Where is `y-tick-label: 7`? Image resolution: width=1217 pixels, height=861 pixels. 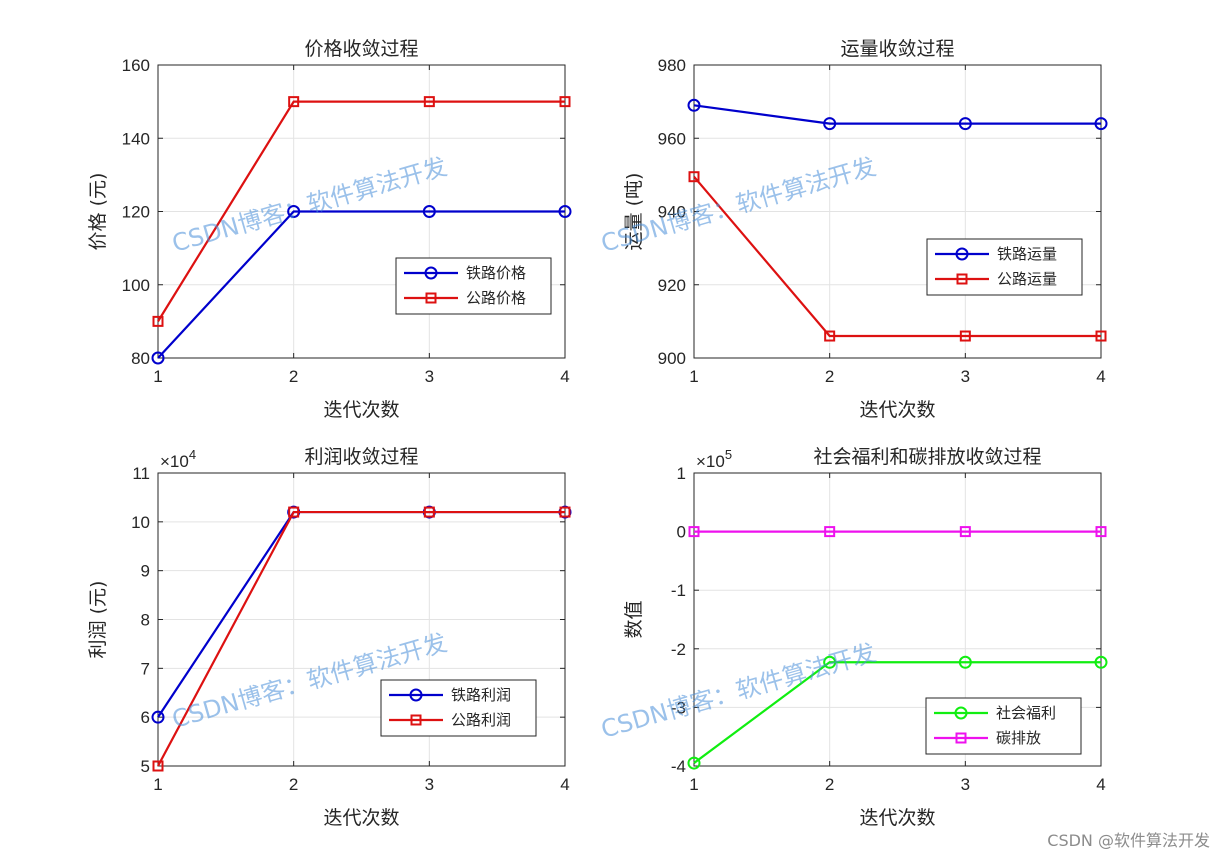
y-tick-label: 7 is located at coordinates (145, 668).